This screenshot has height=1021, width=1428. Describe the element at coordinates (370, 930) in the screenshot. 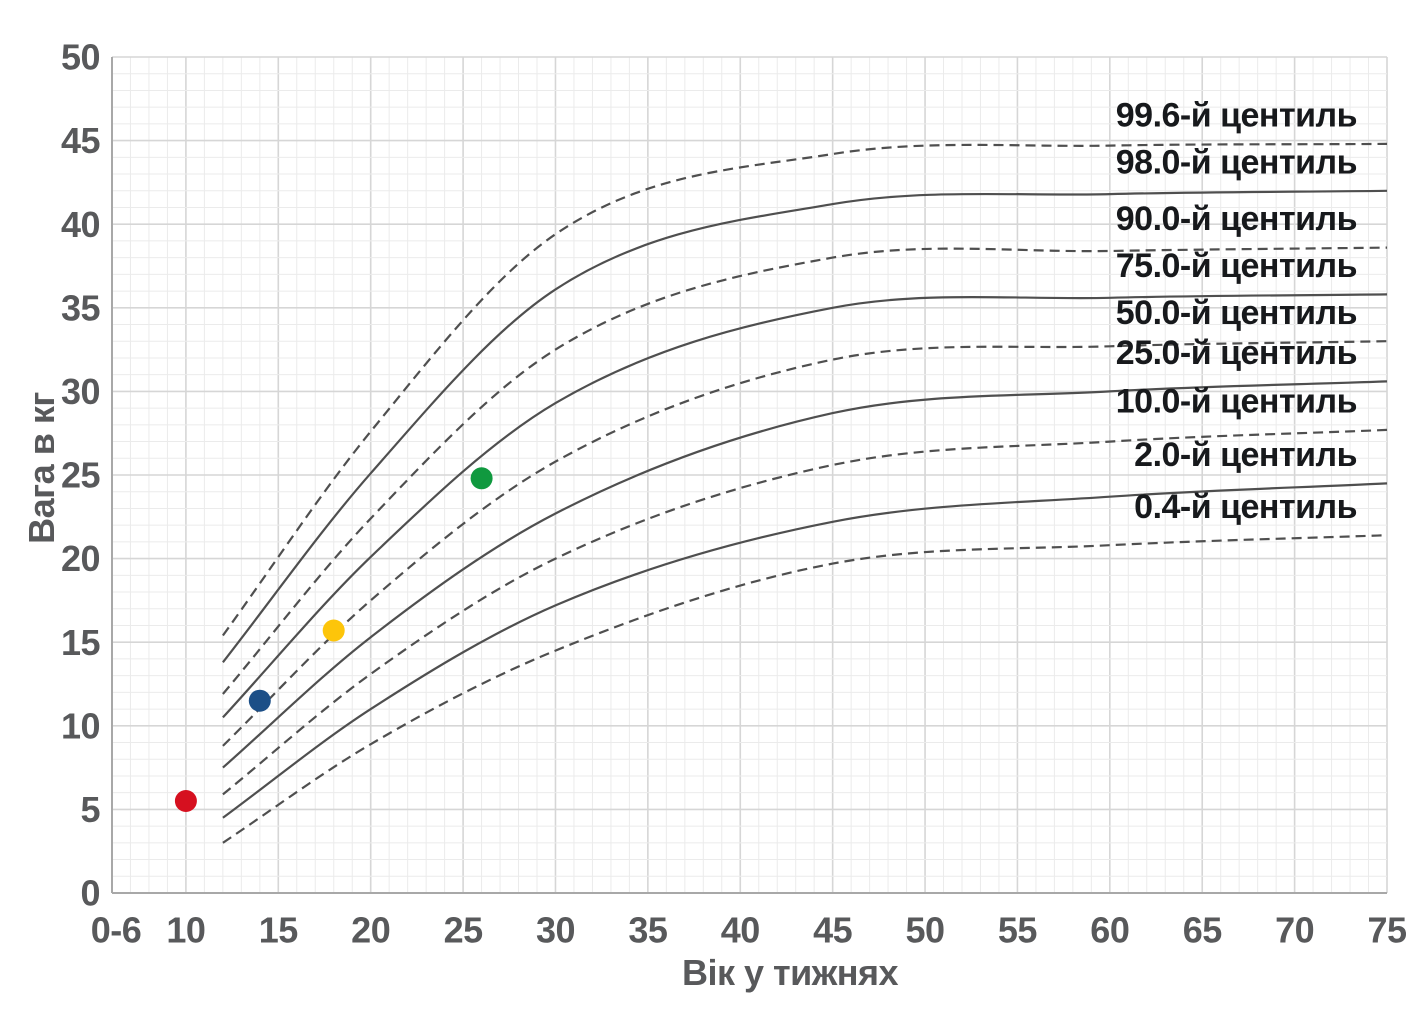

I see `x-tick-label: 20` at that location.